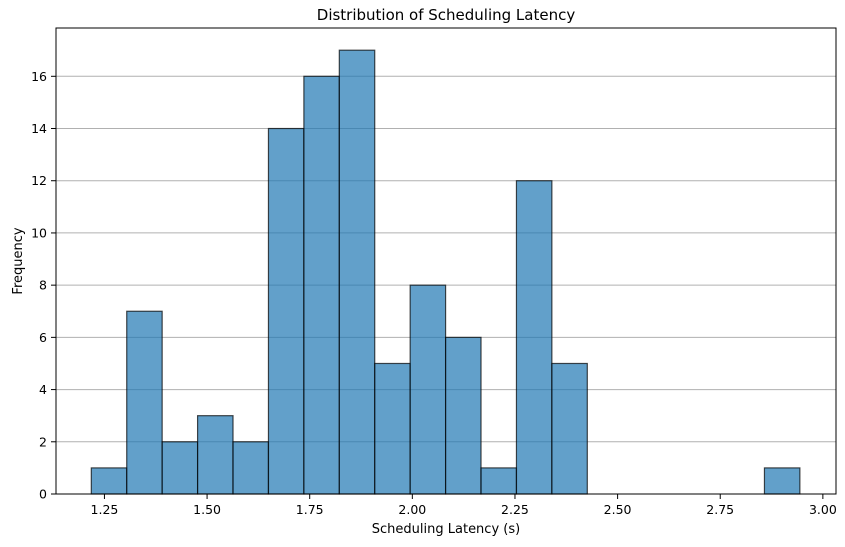  I want to click on x-tick-label-6: 2.75, so click(720, 509).